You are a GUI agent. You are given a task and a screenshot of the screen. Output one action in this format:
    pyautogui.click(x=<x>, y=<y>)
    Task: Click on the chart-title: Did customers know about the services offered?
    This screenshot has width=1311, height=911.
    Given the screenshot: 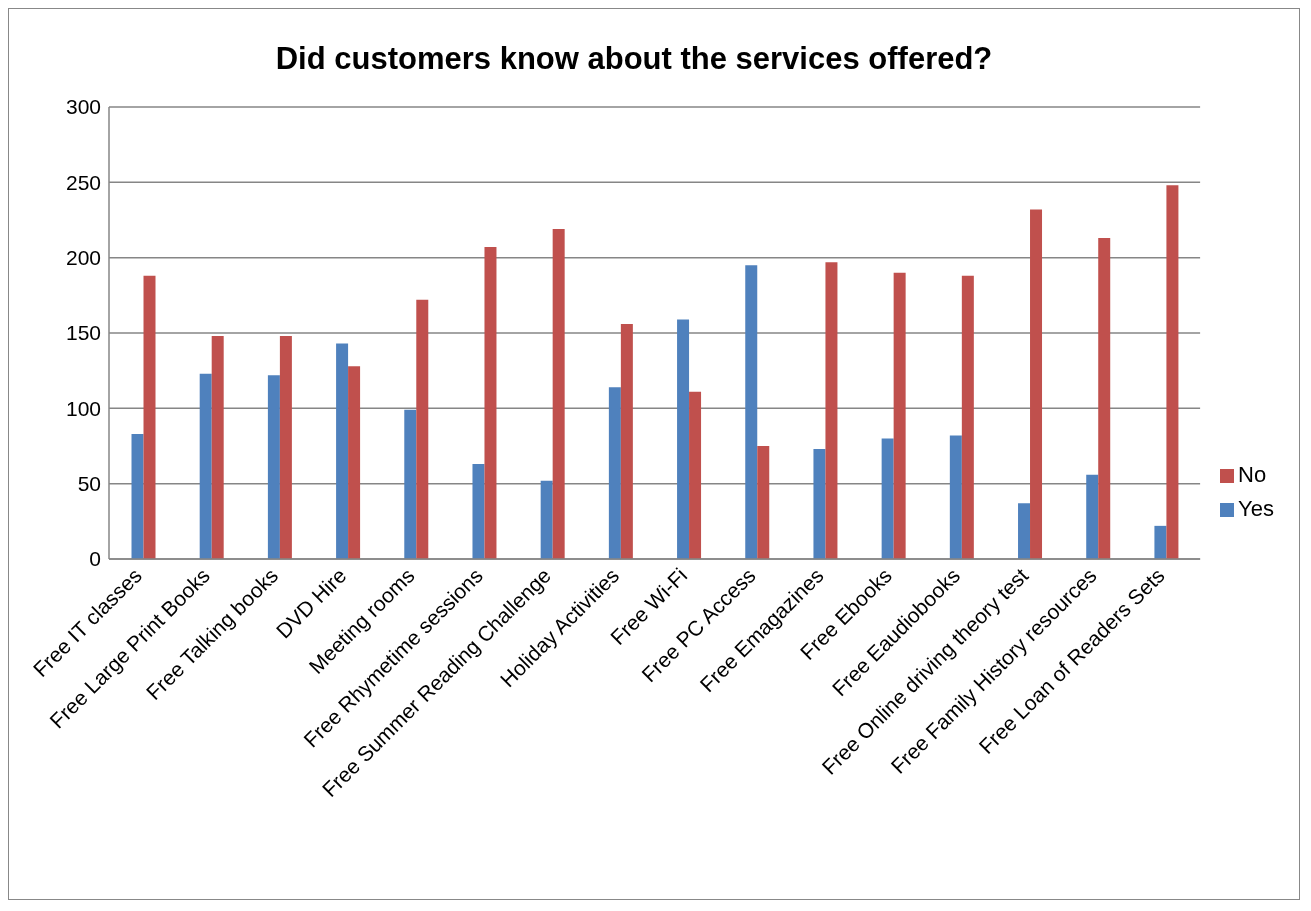 What is the action you would take?
    pyautogui.click(x=634, y=59)
    